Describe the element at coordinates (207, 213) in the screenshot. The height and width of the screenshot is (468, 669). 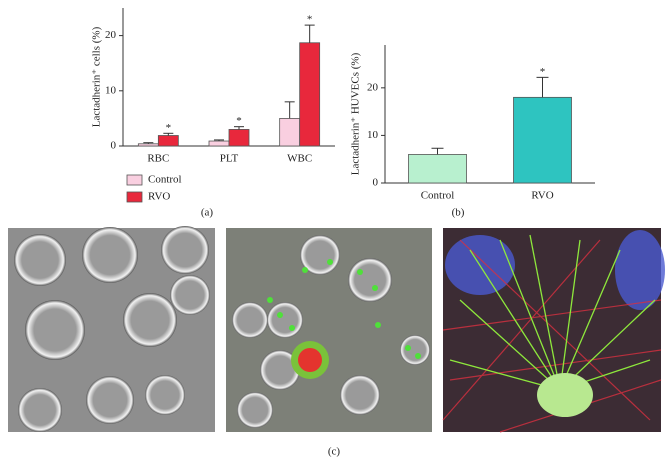
I see `panel-label: (a)` at that location.